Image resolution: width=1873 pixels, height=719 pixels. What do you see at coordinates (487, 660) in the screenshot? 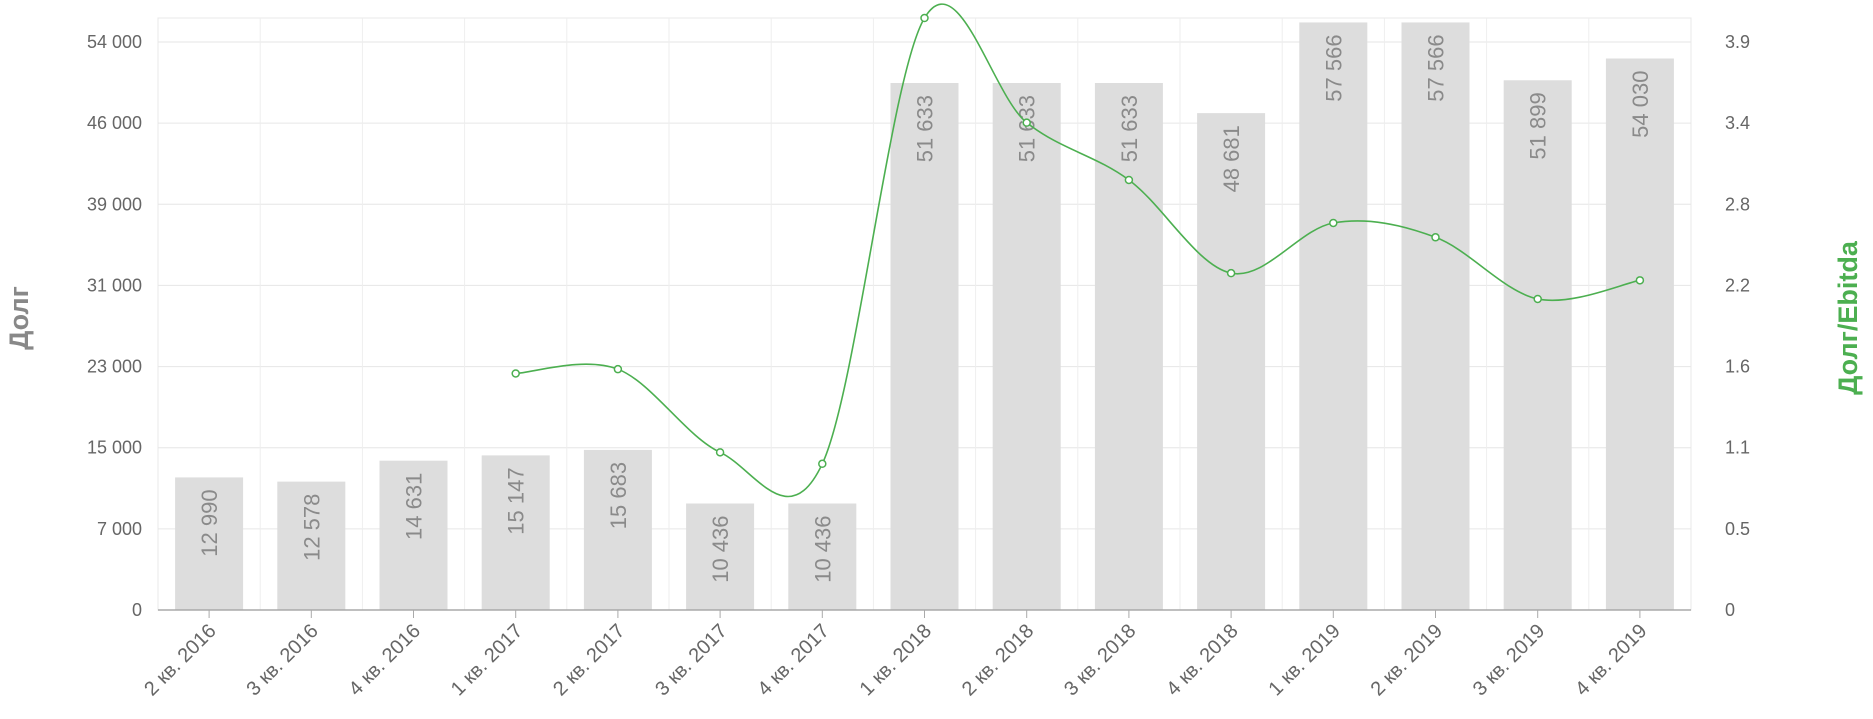
I see `x-tick-label: 1 кв. 2017` at bounding box center [487, 660].